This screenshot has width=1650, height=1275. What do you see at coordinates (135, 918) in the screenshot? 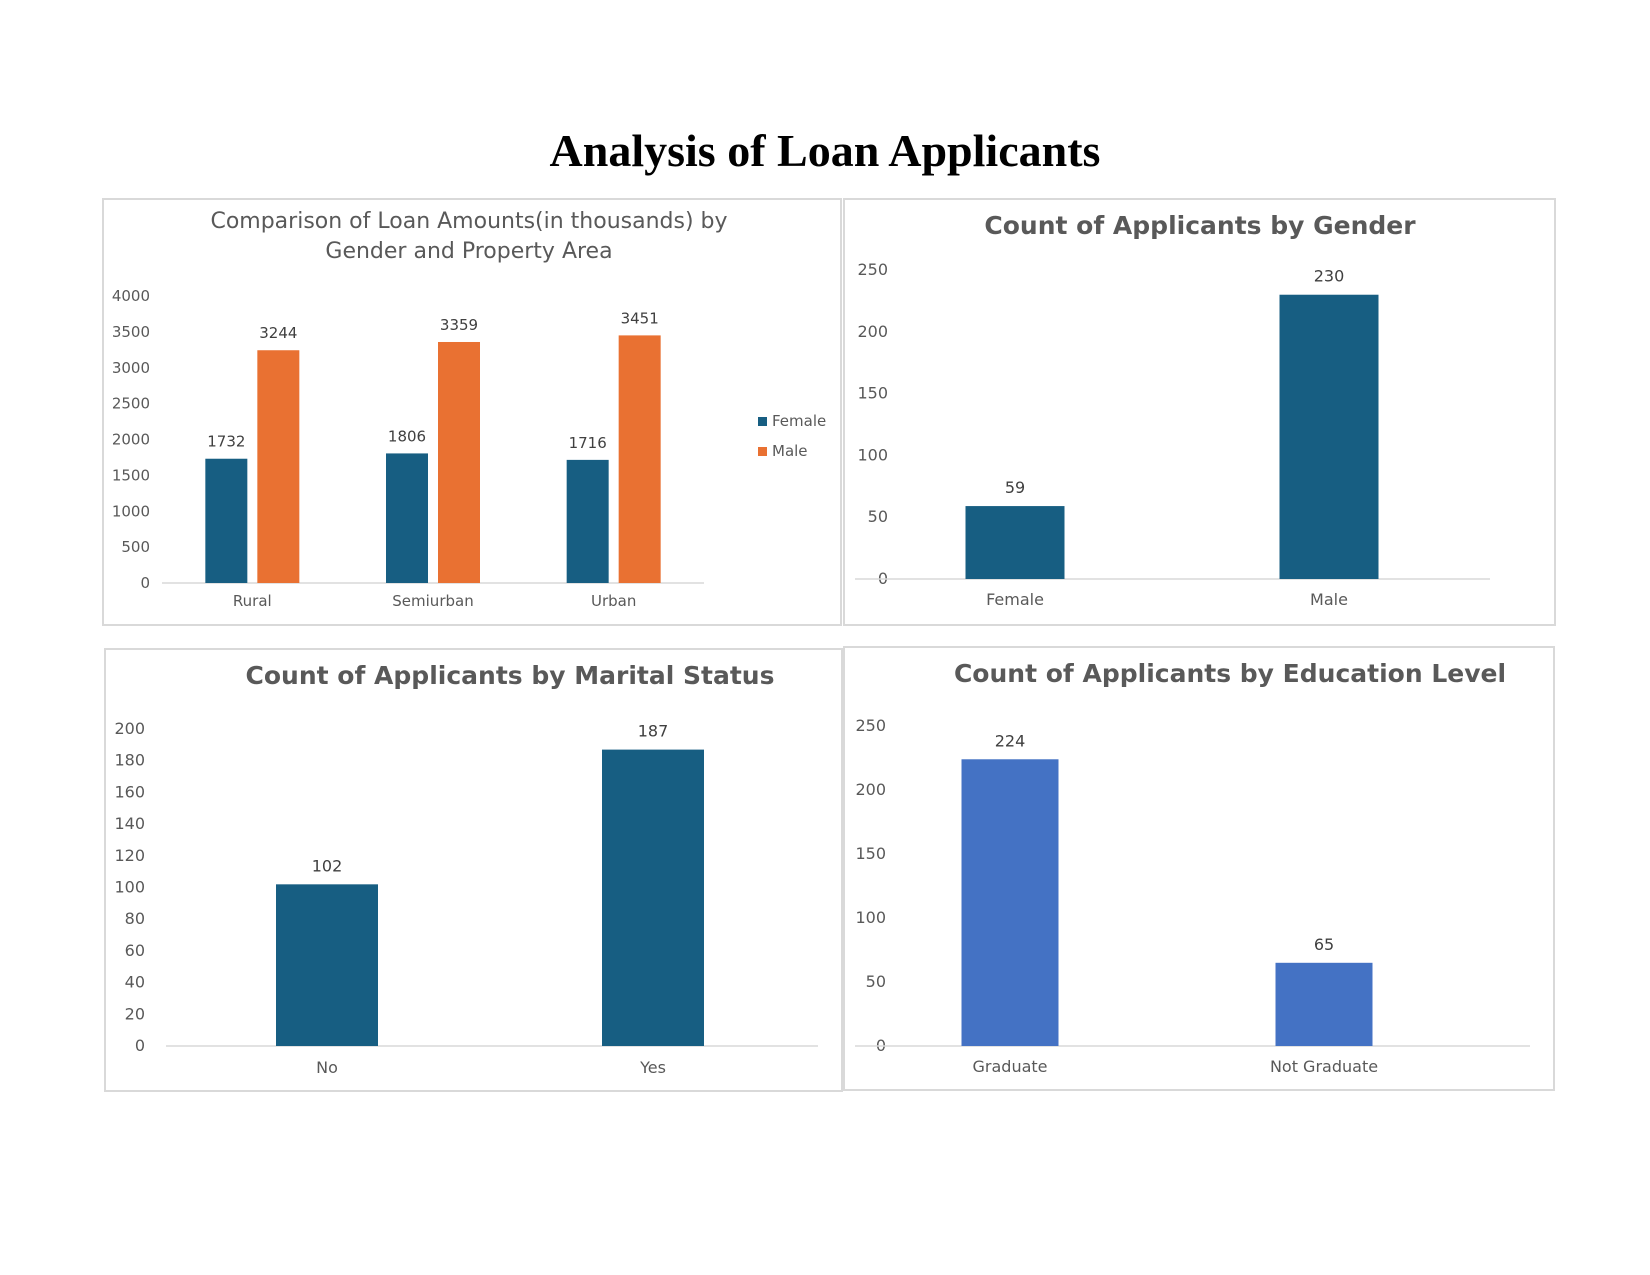
I see `y-tick-label: 80` at bounding box center [135, 918].